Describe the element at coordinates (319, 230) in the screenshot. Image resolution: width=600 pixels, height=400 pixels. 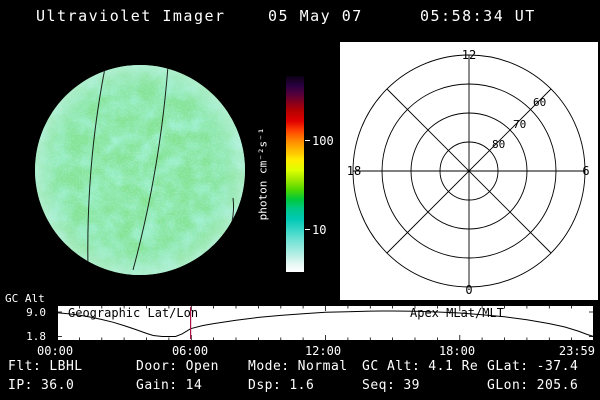
I see `colorbar-tick-10: 10` at that location.